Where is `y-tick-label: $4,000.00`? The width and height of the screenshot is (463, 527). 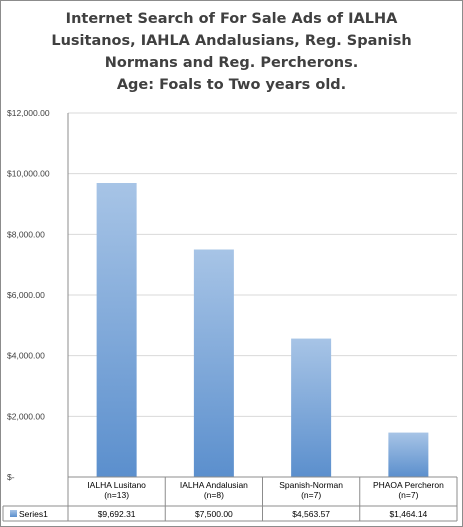 y-tick-label: $4,000.00 is located at coordinates (26, 356).